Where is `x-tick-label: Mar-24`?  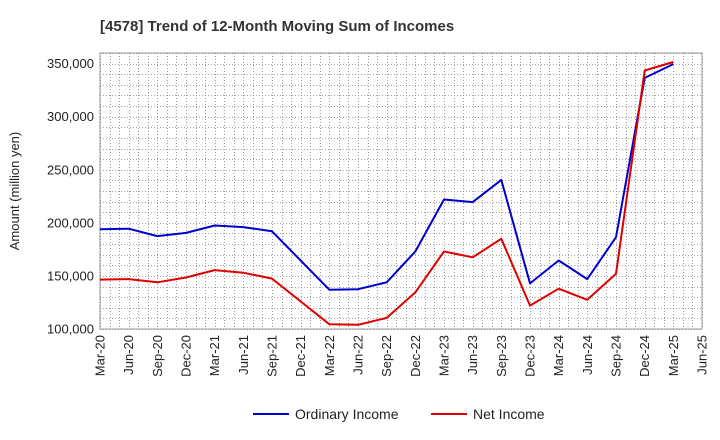
x-tick-label: Mar-24 is located at coordinates (558, 355).